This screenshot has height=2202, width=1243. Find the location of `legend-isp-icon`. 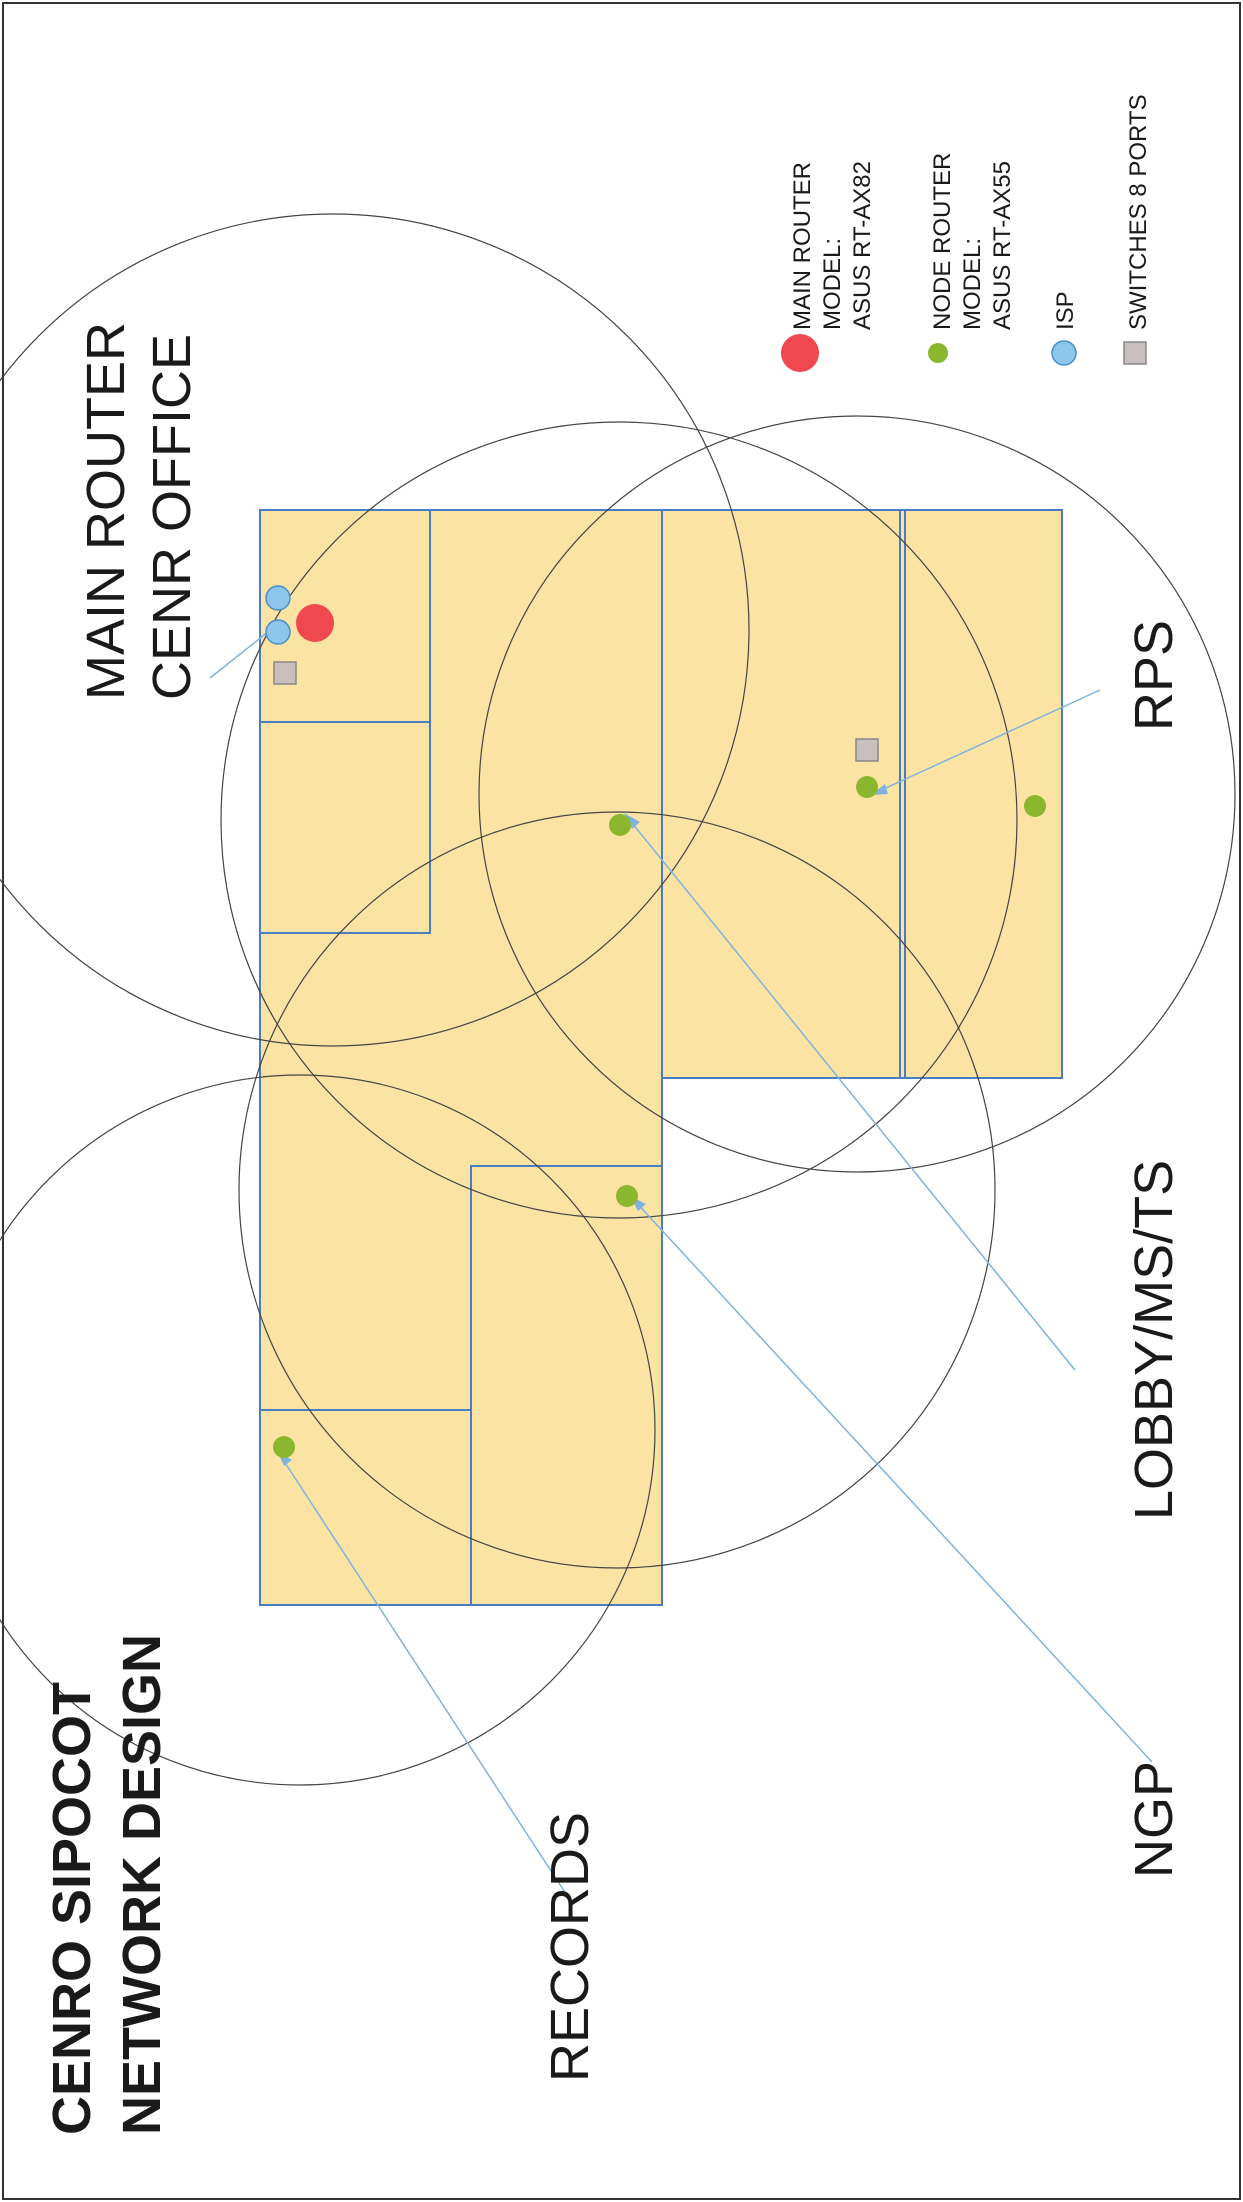

legend-isp-icon is located at coordinates (1064, 353).